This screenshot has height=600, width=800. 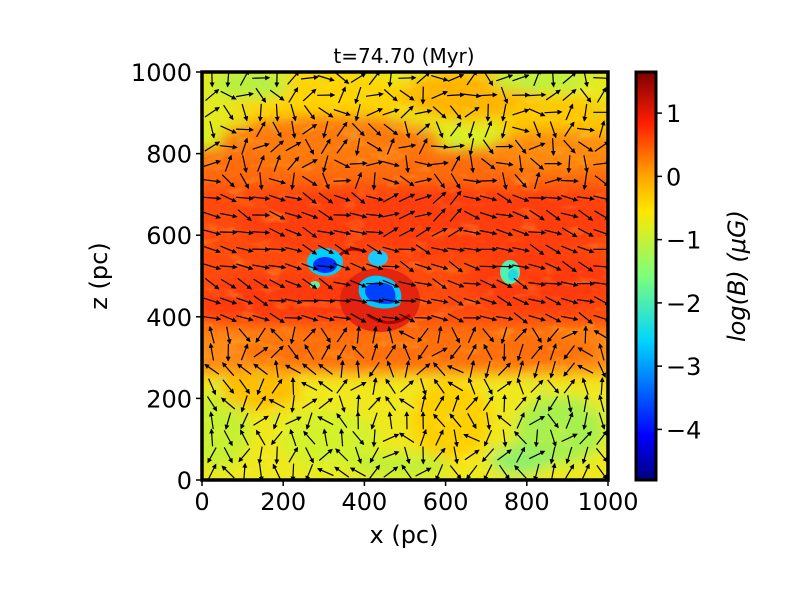 What do you see at coordinates (683, 367) in the screenshot?
I see `colorbar-tick-label: −3` at bounding box center [683, 367].